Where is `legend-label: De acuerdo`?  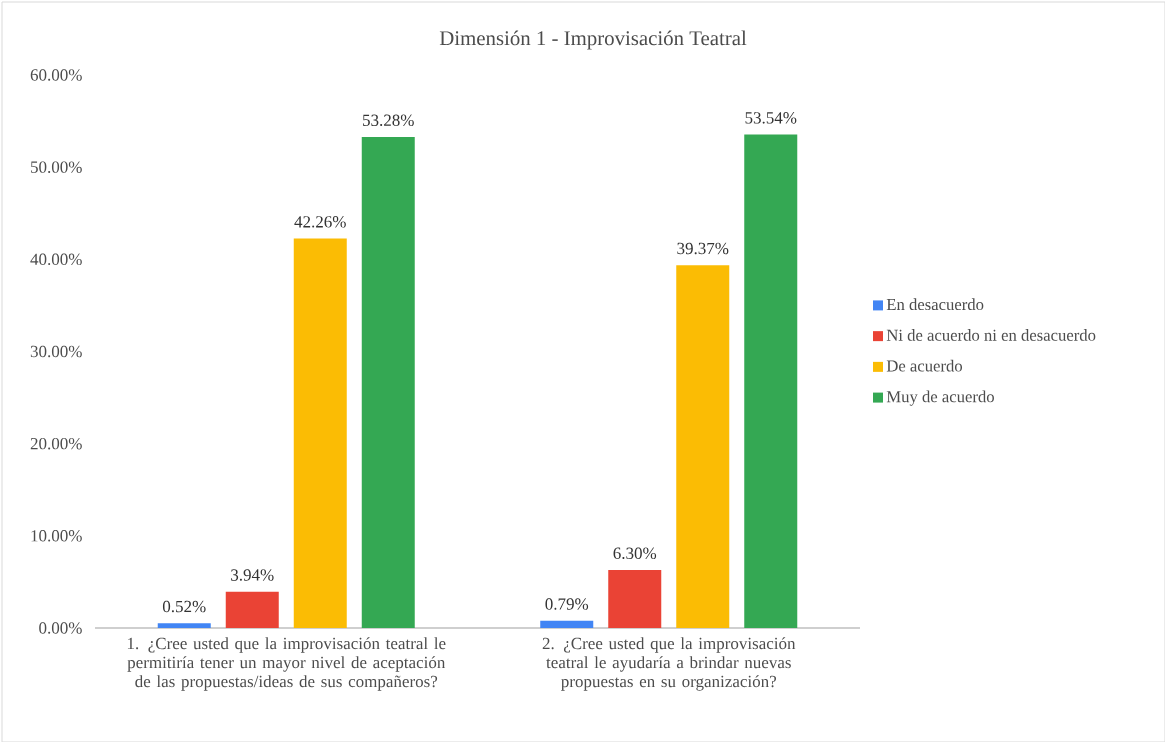
legend-label: De acuerdo is located at coordinates (924, 365).